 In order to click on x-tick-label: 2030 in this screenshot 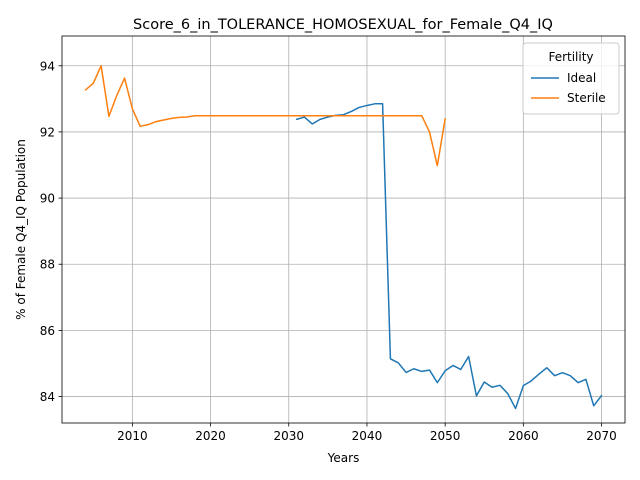, I will do `click(288, 436)`.